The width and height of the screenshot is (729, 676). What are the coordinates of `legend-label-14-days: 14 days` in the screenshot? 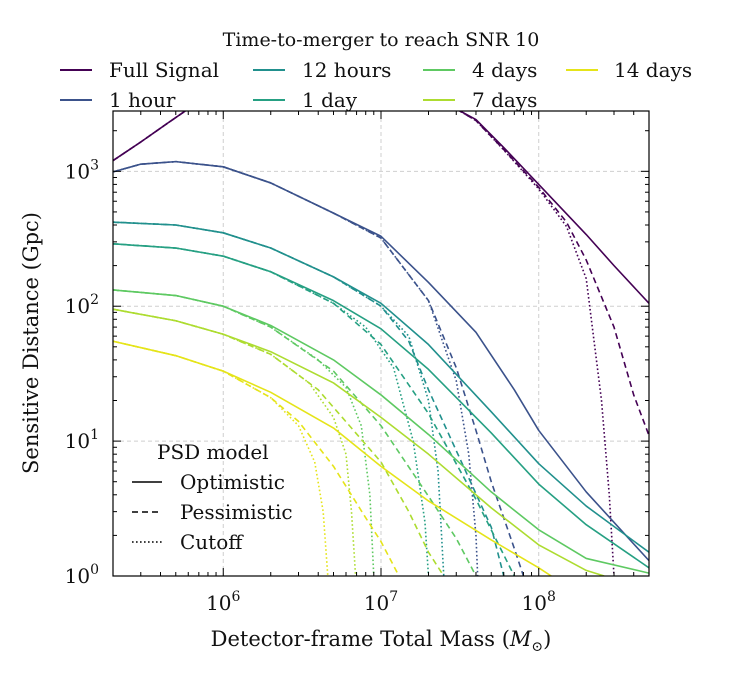 It's located at (653, 70).